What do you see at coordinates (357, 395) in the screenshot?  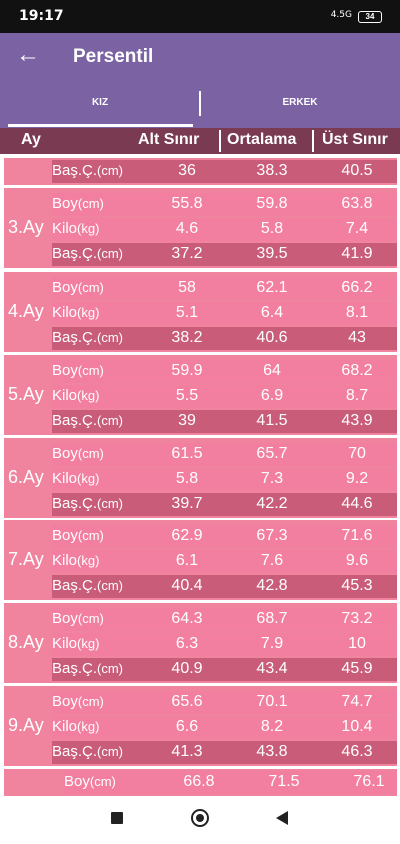 I see `high-value: 8.7` at bounding box center [357, 395].